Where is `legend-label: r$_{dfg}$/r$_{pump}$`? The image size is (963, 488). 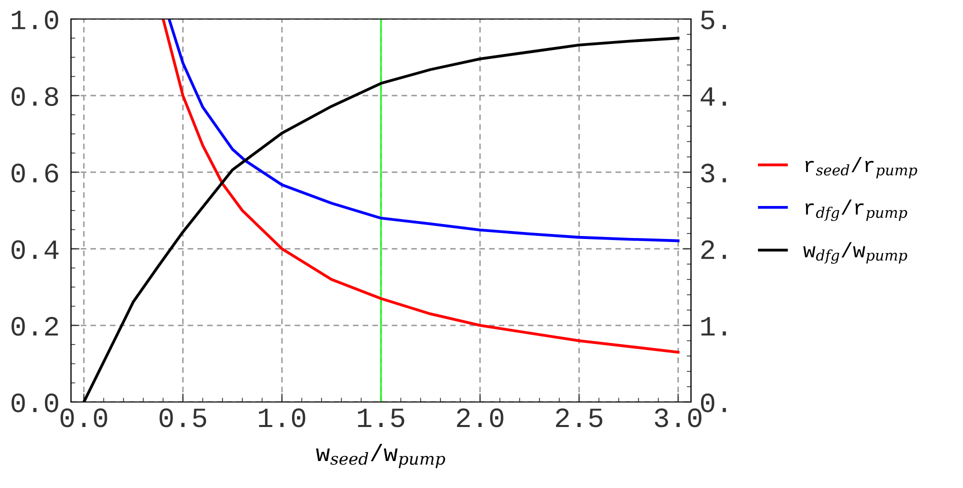 legend-label: r$_{dfg}$/r$_{pump}$ is located at coordinates (857, 210).